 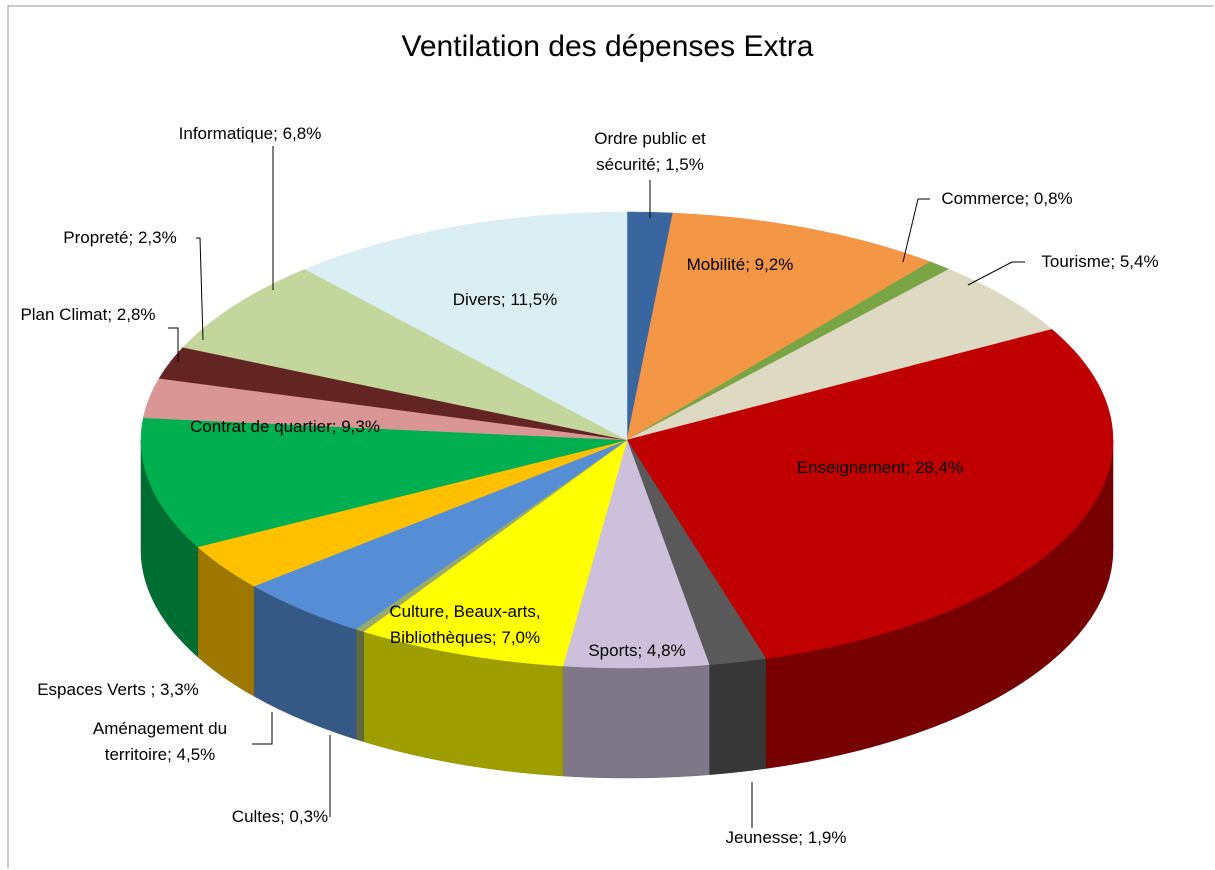 What do you see at coordinates (118, 689) in the screenshot?
I see `data-label: Espaces Verts ; 3,3%` at bounding box center [118, 689].